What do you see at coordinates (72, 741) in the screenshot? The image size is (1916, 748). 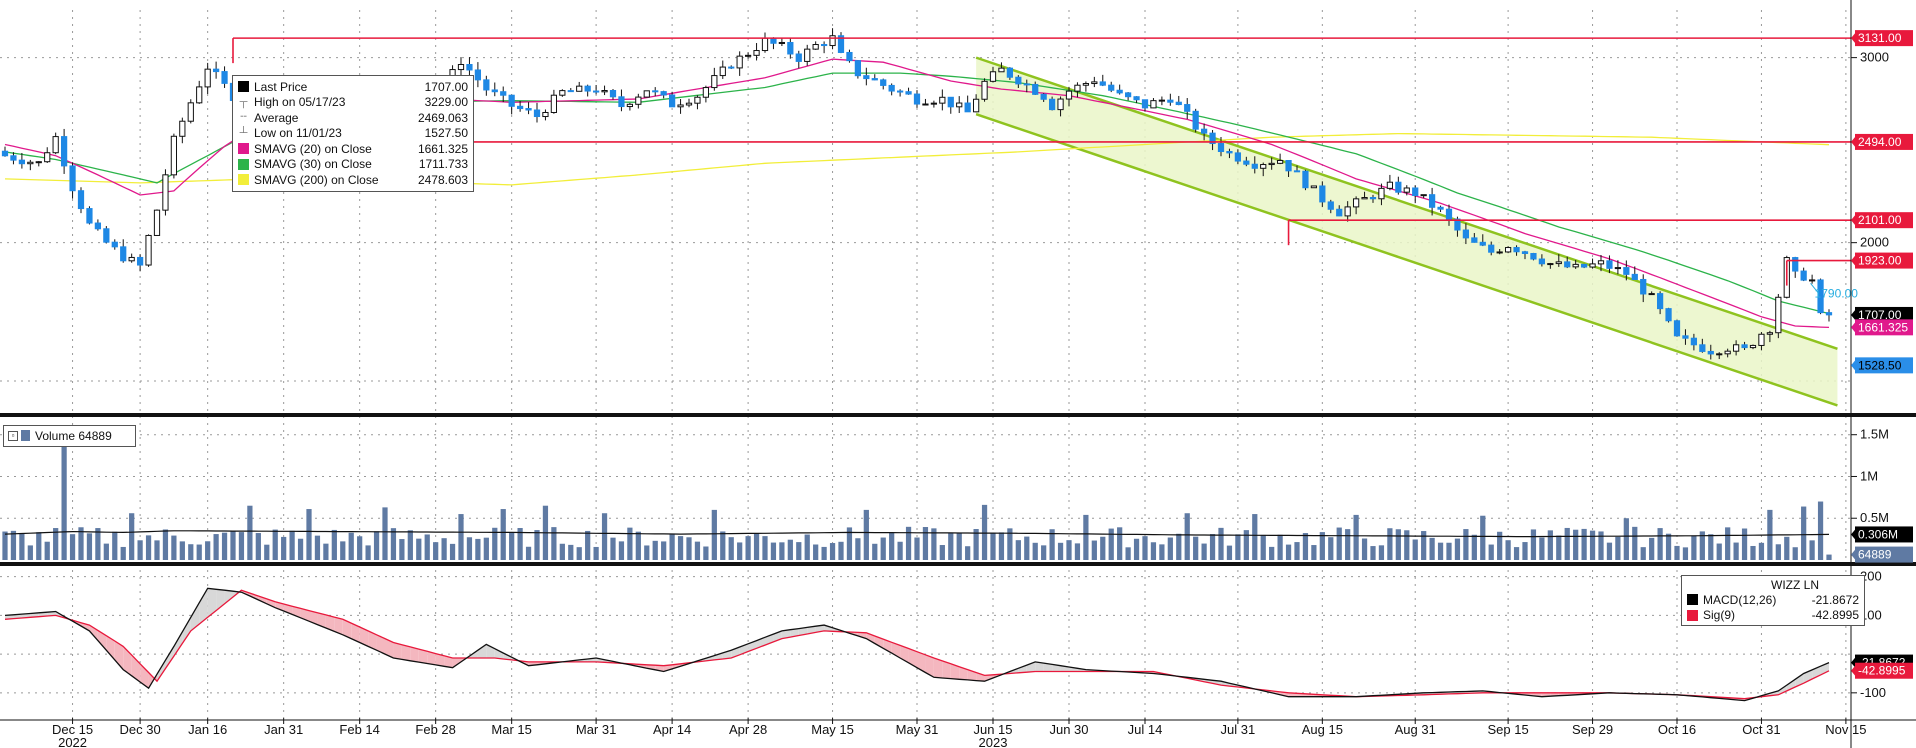 I see `x-year-label: 2022` at bounding box center [72, 741].